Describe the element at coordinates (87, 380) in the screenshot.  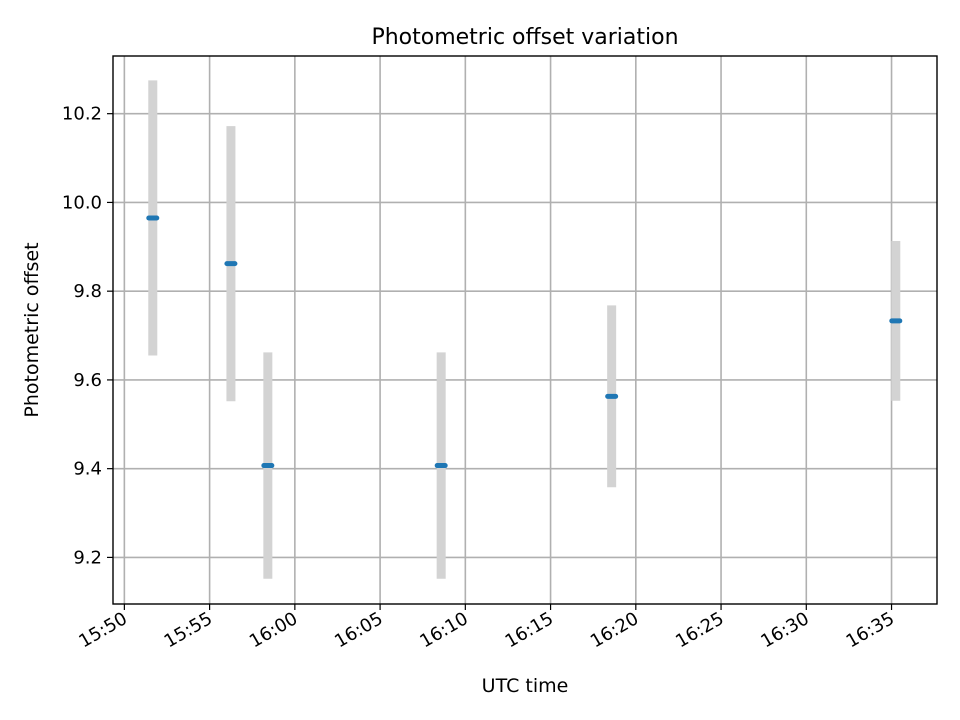
I see `y-tick-label: 9.6` at that location.